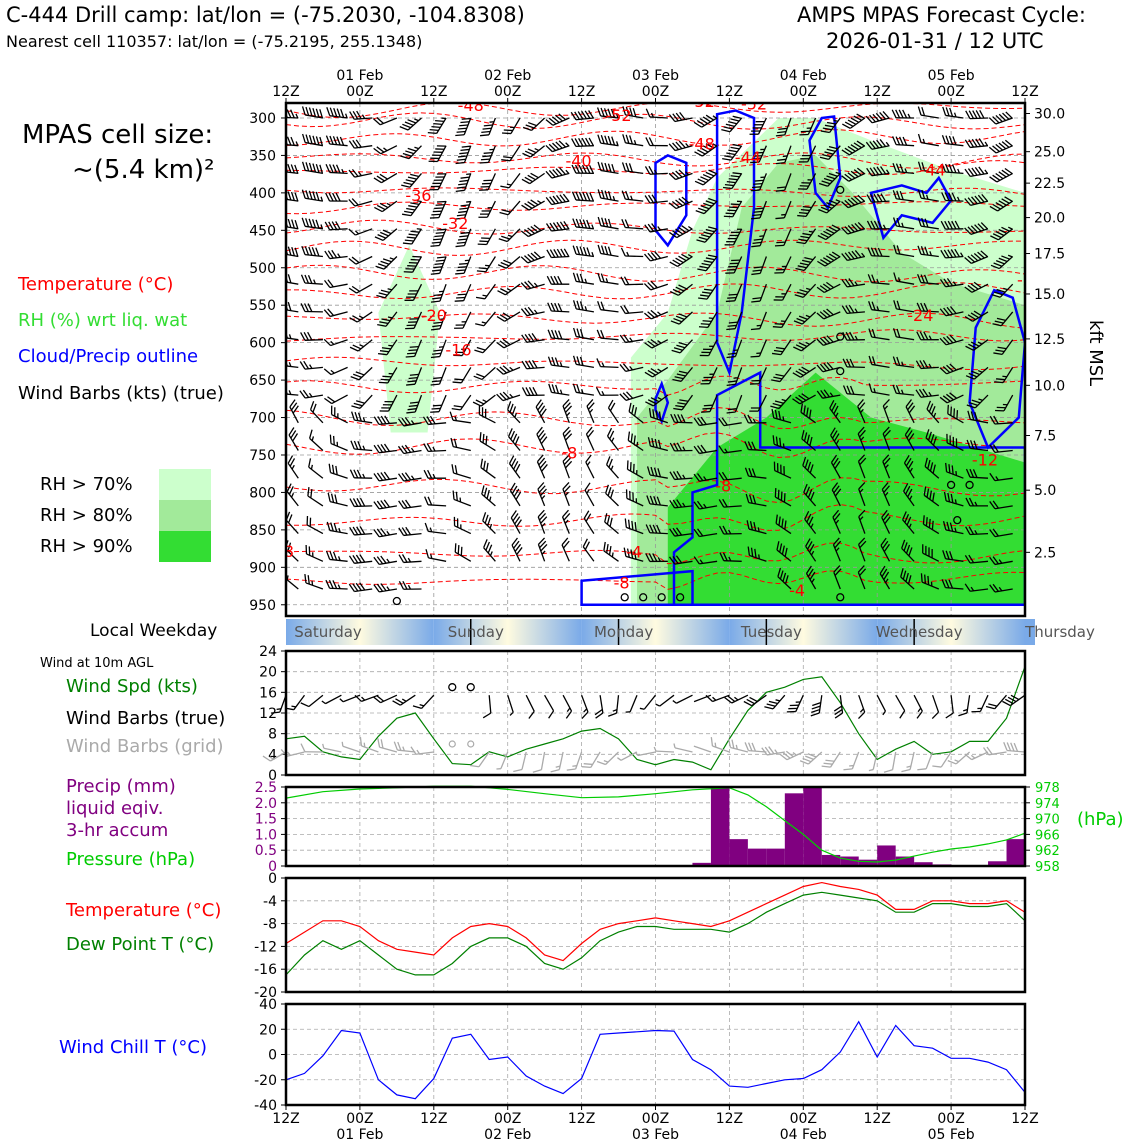  I want to click on cloud-outline, so click(662, 402).